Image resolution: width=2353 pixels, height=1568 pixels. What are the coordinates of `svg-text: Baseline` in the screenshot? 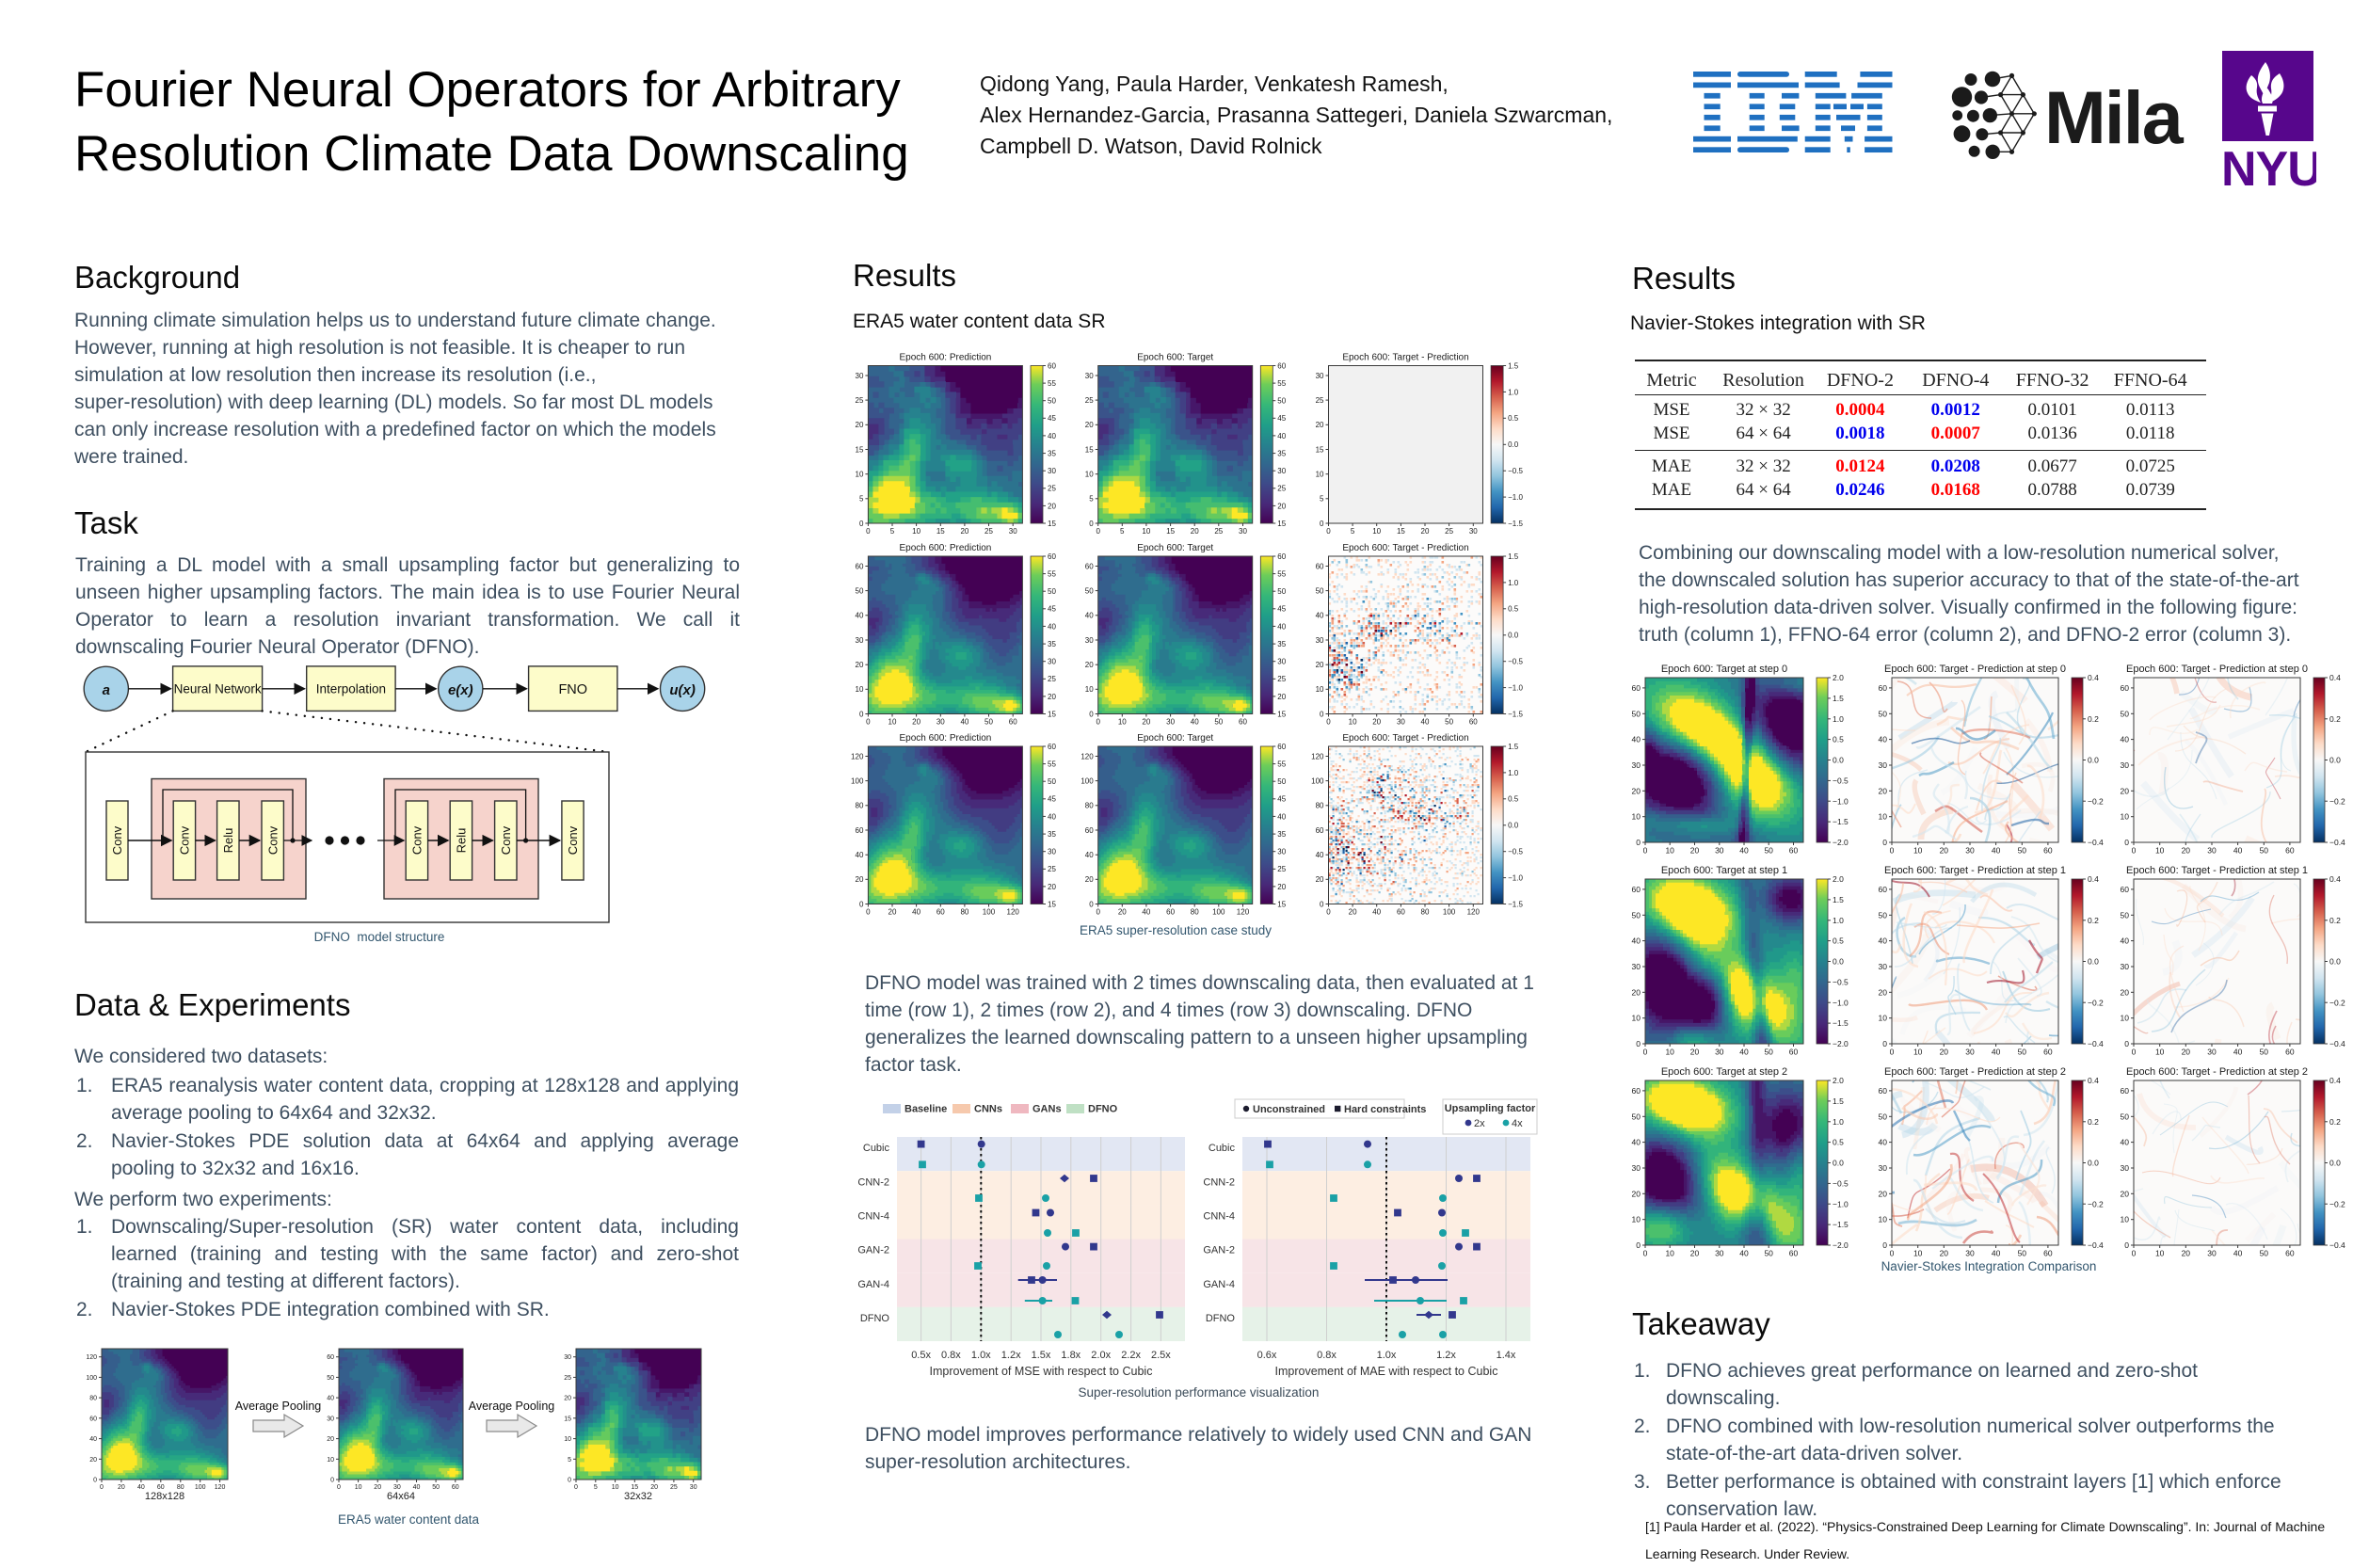 It's located at (925, 1109).